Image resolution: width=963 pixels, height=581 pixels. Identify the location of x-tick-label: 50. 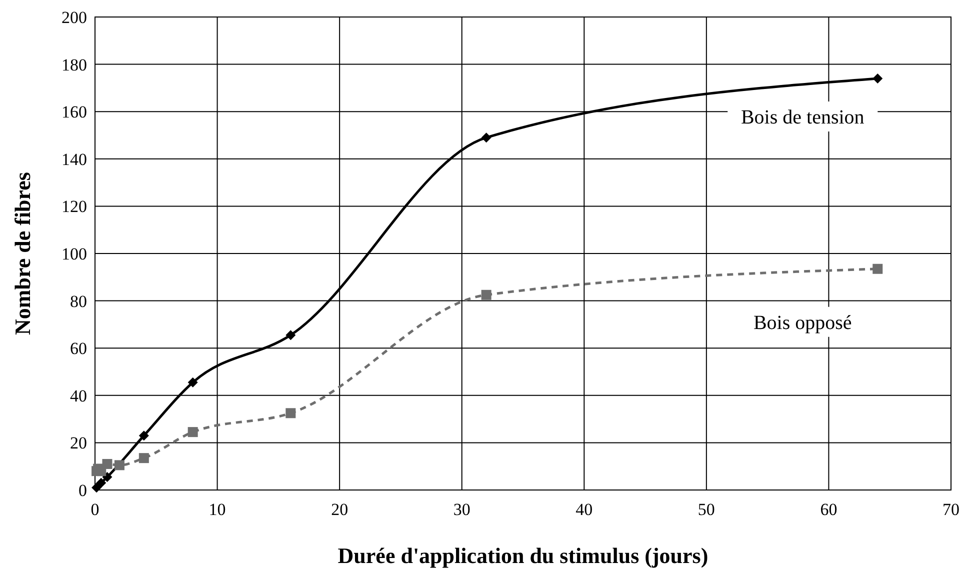
(706, 509).